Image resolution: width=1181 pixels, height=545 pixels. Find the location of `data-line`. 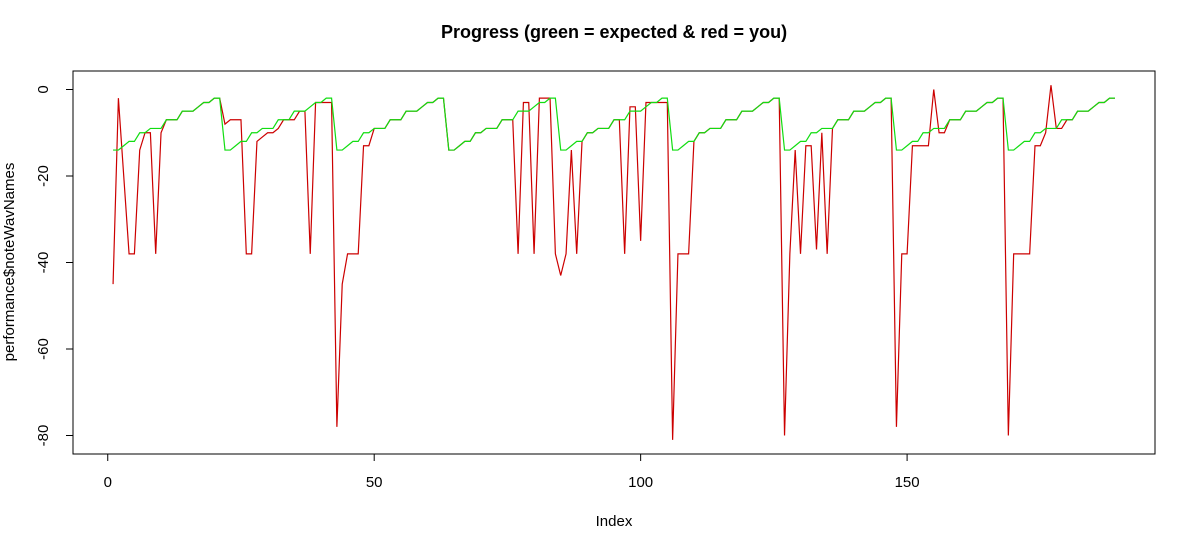

data-line is located at coordinates (614, 124).